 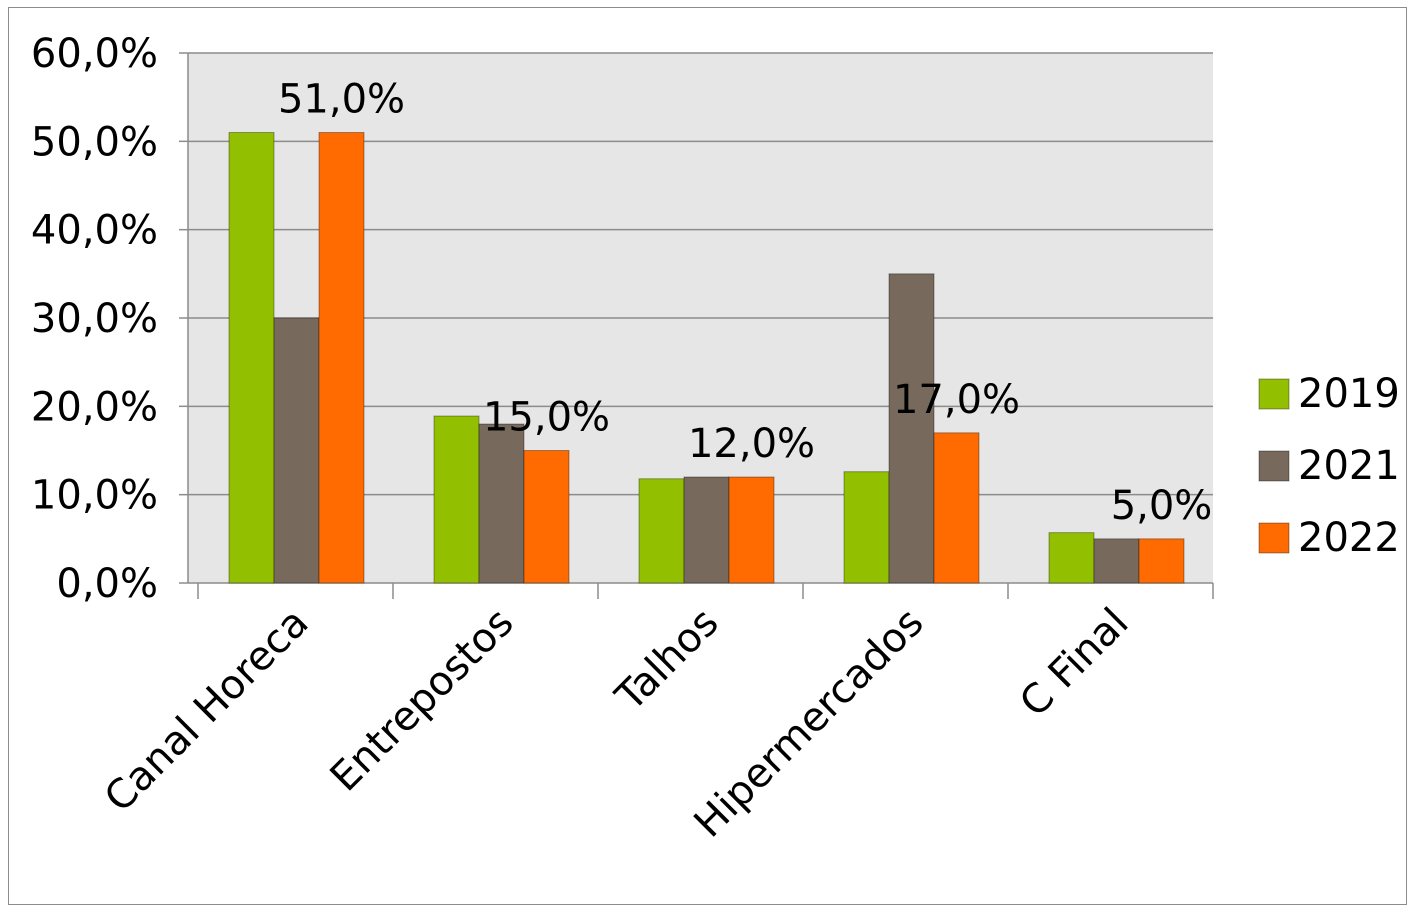 What do you see at coordinates (107, 584) in the screenshot?
I see `y-tick-label: 0,0%` at bounding box center [107, 584].